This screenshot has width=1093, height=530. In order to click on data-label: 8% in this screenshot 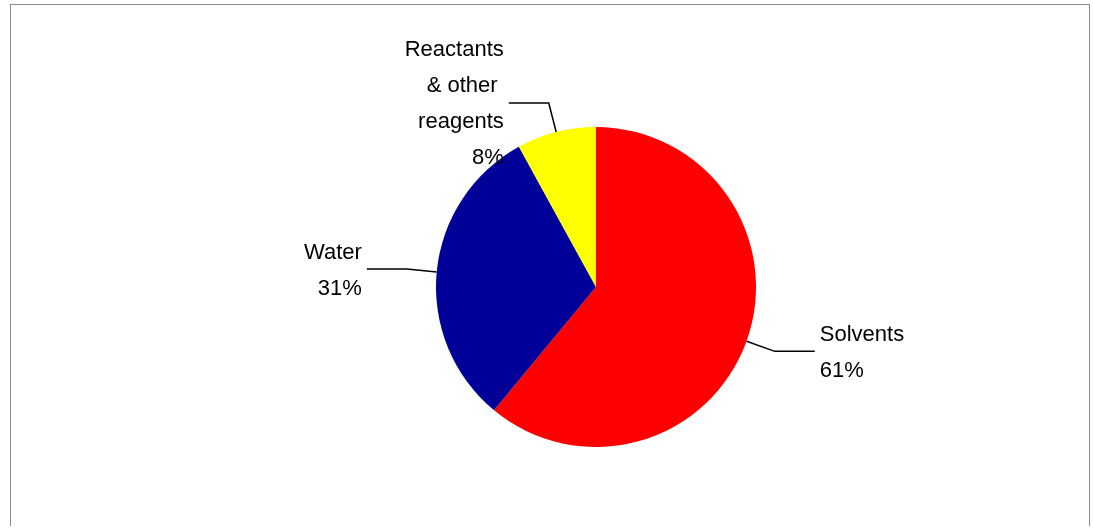, I will do `click(487, 157)`.